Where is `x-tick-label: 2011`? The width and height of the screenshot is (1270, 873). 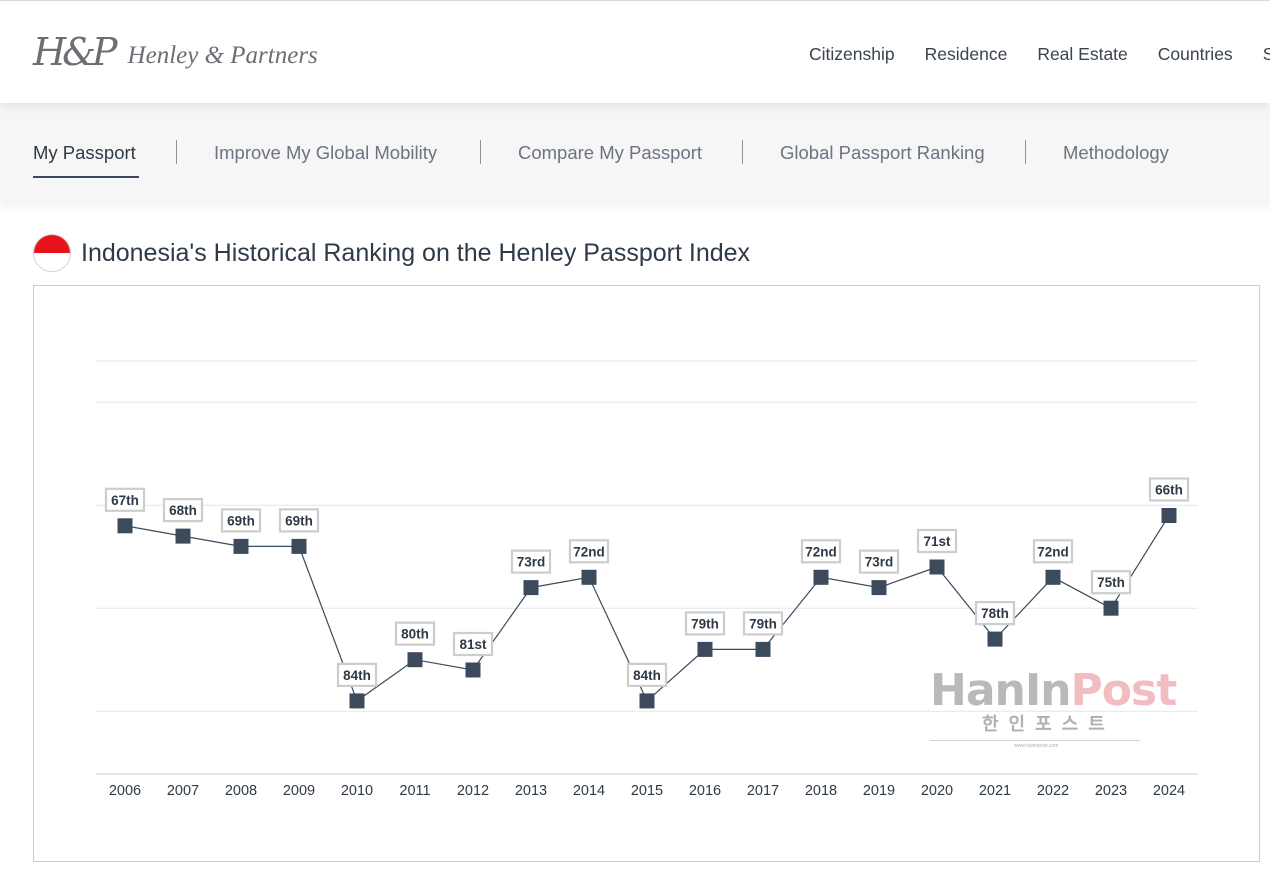 x-tick-label: 2011 is located at coordinates (414, 791).